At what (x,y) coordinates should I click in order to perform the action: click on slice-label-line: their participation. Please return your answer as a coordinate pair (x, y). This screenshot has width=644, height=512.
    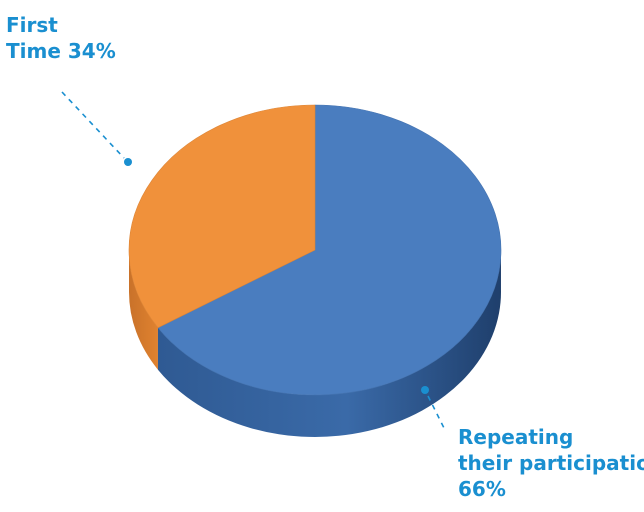
    Looking at the image, I should click on (551, 463).